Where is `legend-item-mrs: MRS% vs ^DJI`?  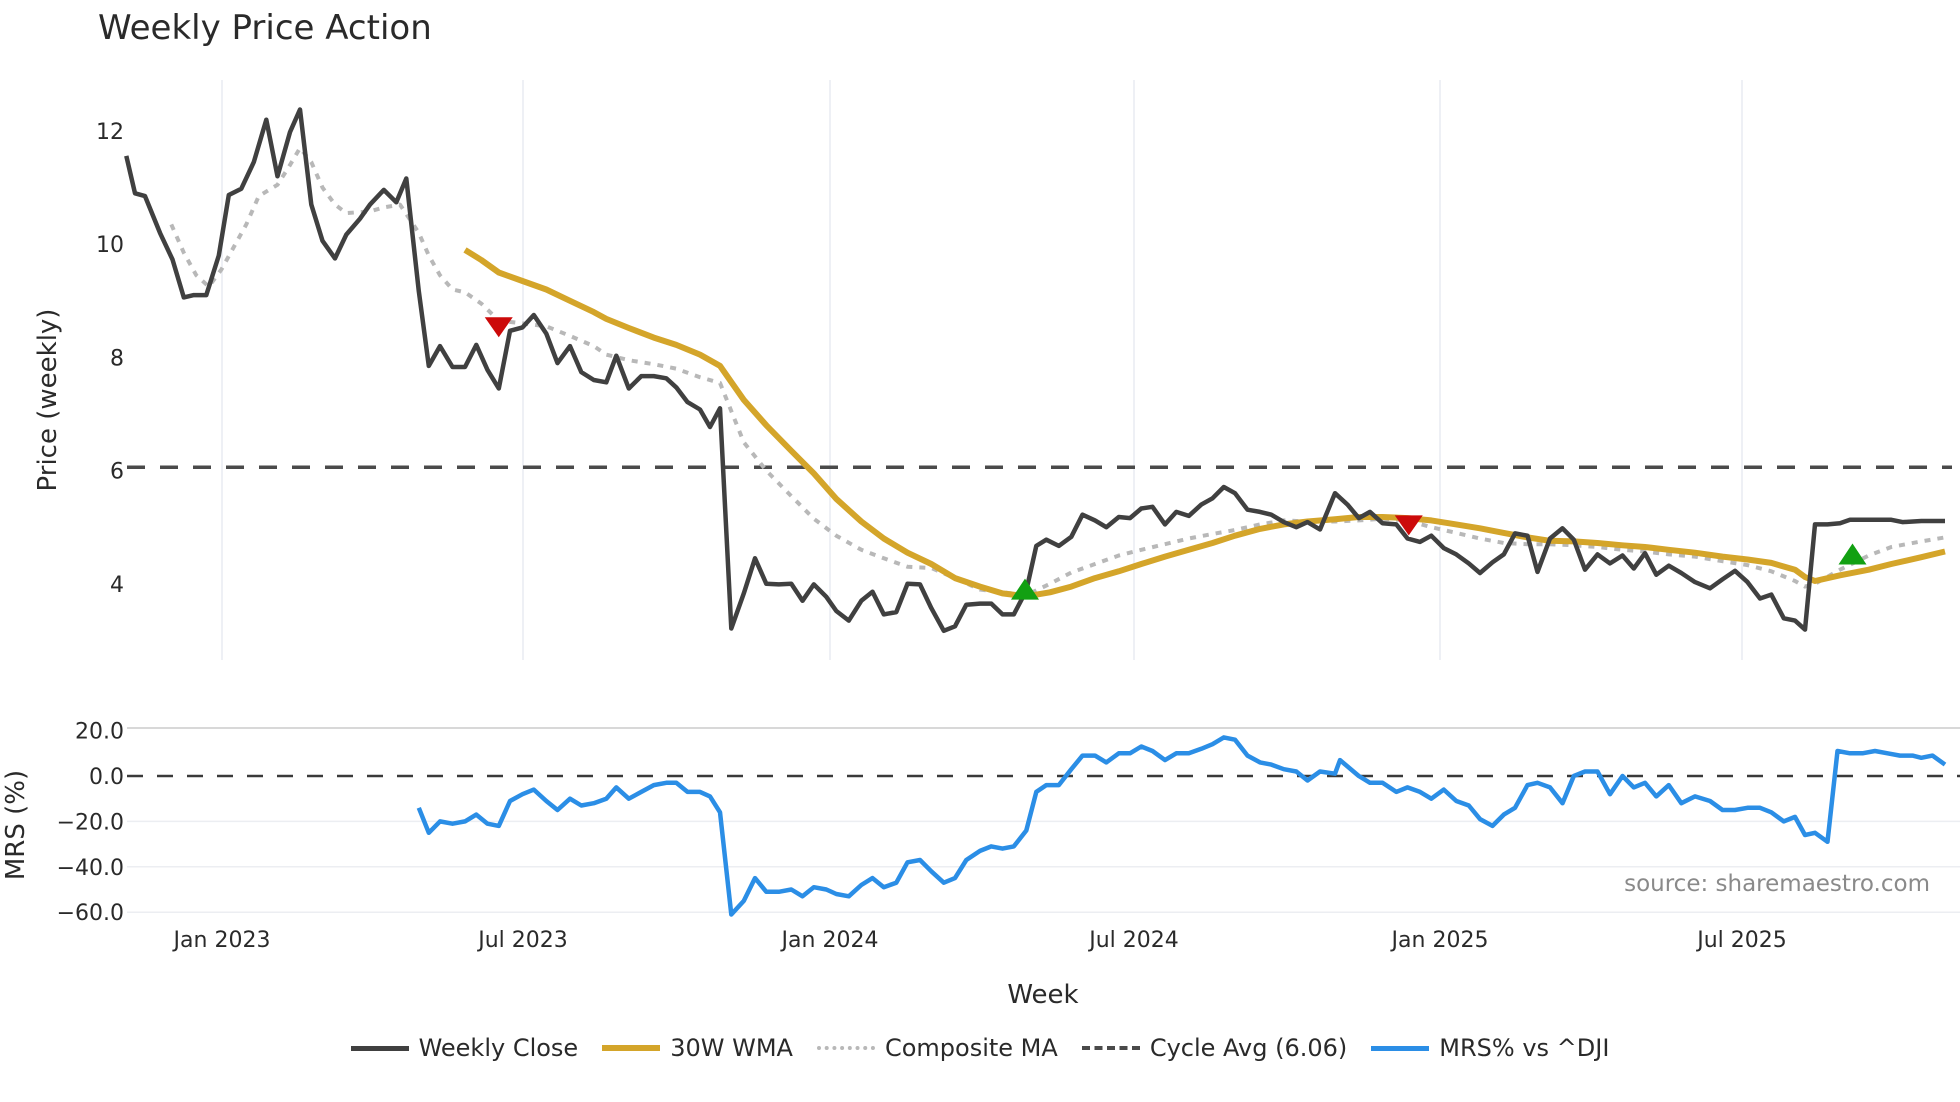 legend-item-mrs: MRS% vs ^DJI is located at coordinates (1490, 1048).